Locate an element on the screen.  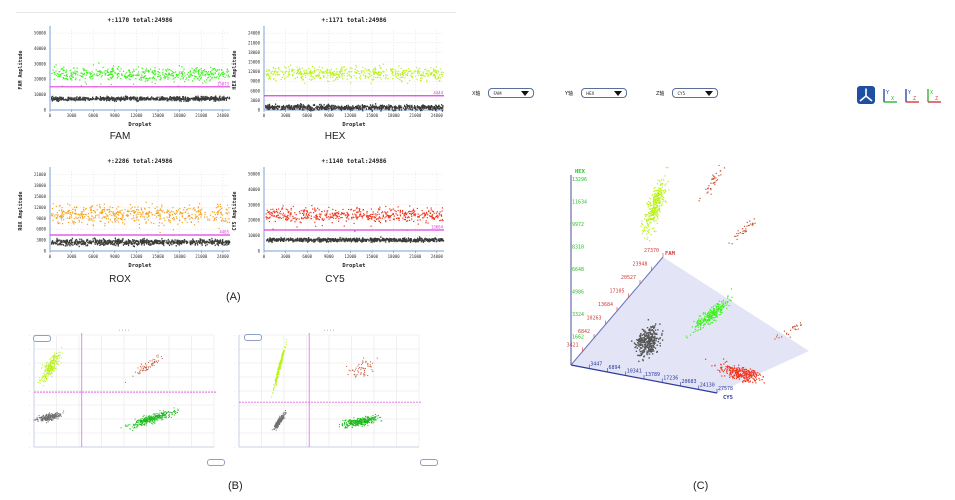
y-tick-label: 0 is located at coordinates (259, 110).